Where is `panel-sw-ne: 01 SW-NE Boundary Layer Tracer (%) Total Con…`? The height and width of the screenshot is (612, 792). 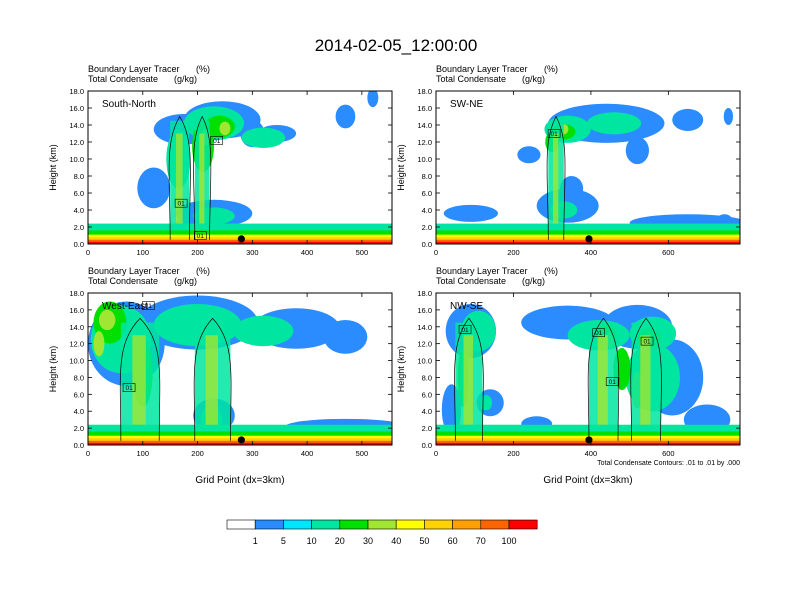 panel-sw-ne: 01 SW-NE Boundary Layer Tracer (%) Total Con… is located at coordinates (568, 160).